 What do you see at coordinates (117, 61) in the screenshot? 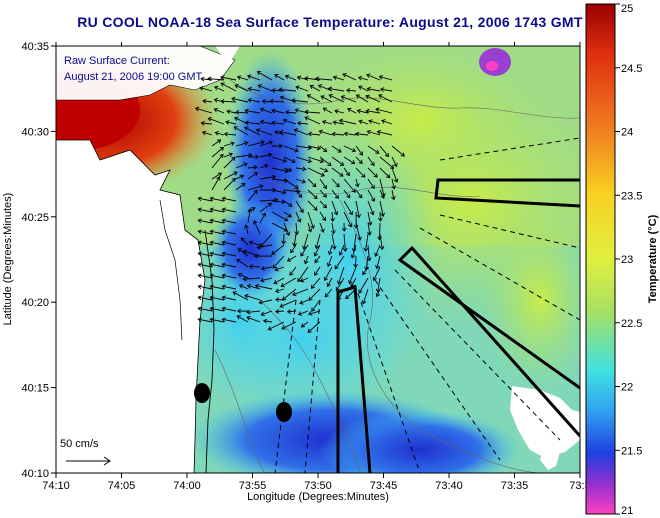
I see `caption-line-1: Raw Surface Current:` at bounding box center [117, 61].